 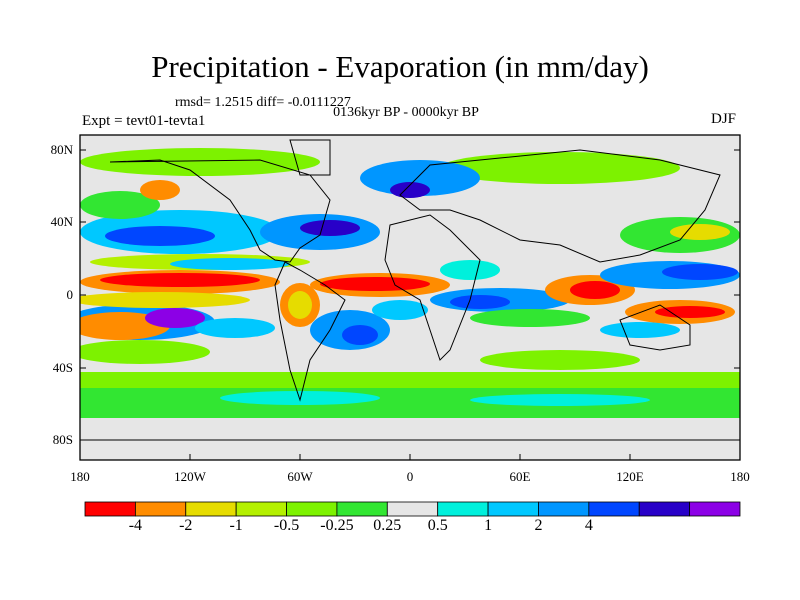 What do you see at coordinates (310, 331) in the screenshot?
I see `south-america-coast` at bounding box center [310, 331].